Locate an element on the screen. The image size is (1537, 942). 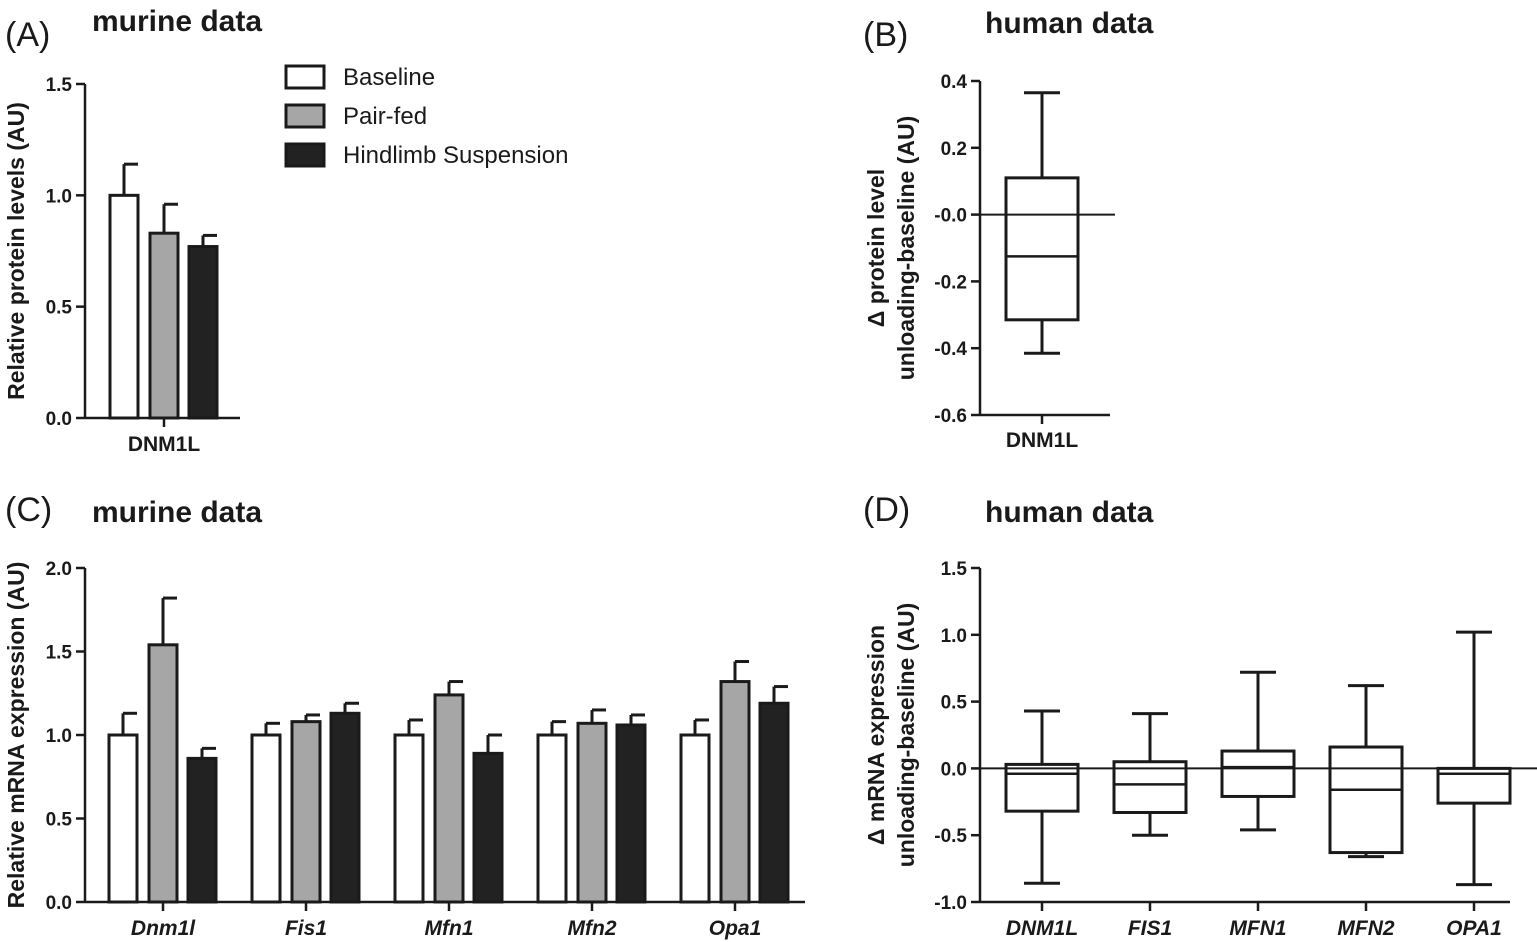
bar-mfn2-pair-fed is located at coordinates (592, 812).